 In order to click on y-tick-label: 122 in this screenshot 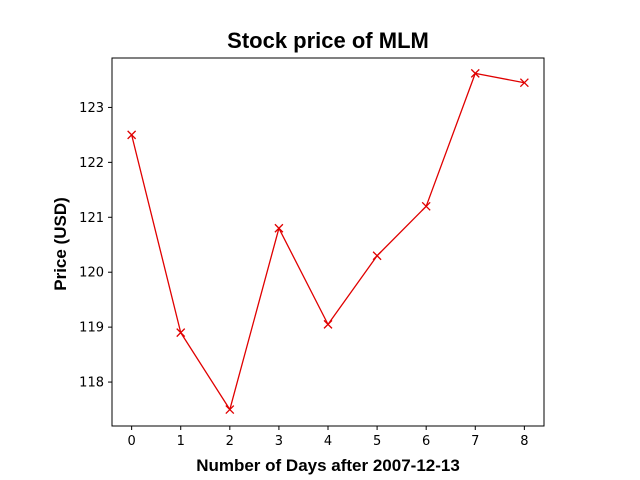, I will do `click(91, 163)`.